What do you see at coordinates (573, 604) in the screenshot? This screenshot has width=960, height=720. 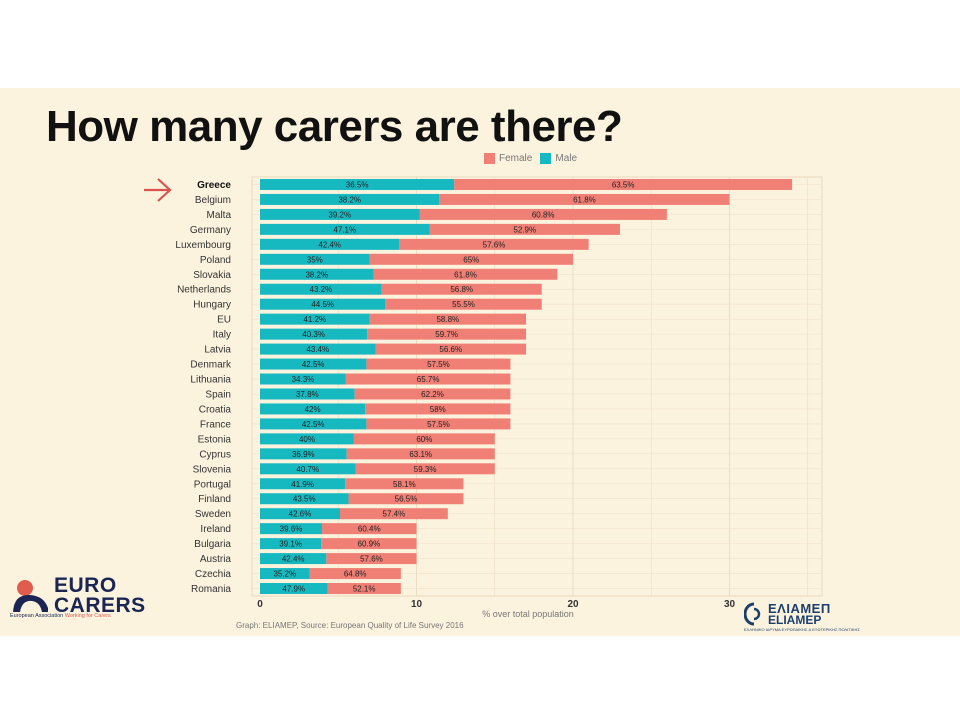 I see `x-tick-label: 20` at bounding box center [573, 604].